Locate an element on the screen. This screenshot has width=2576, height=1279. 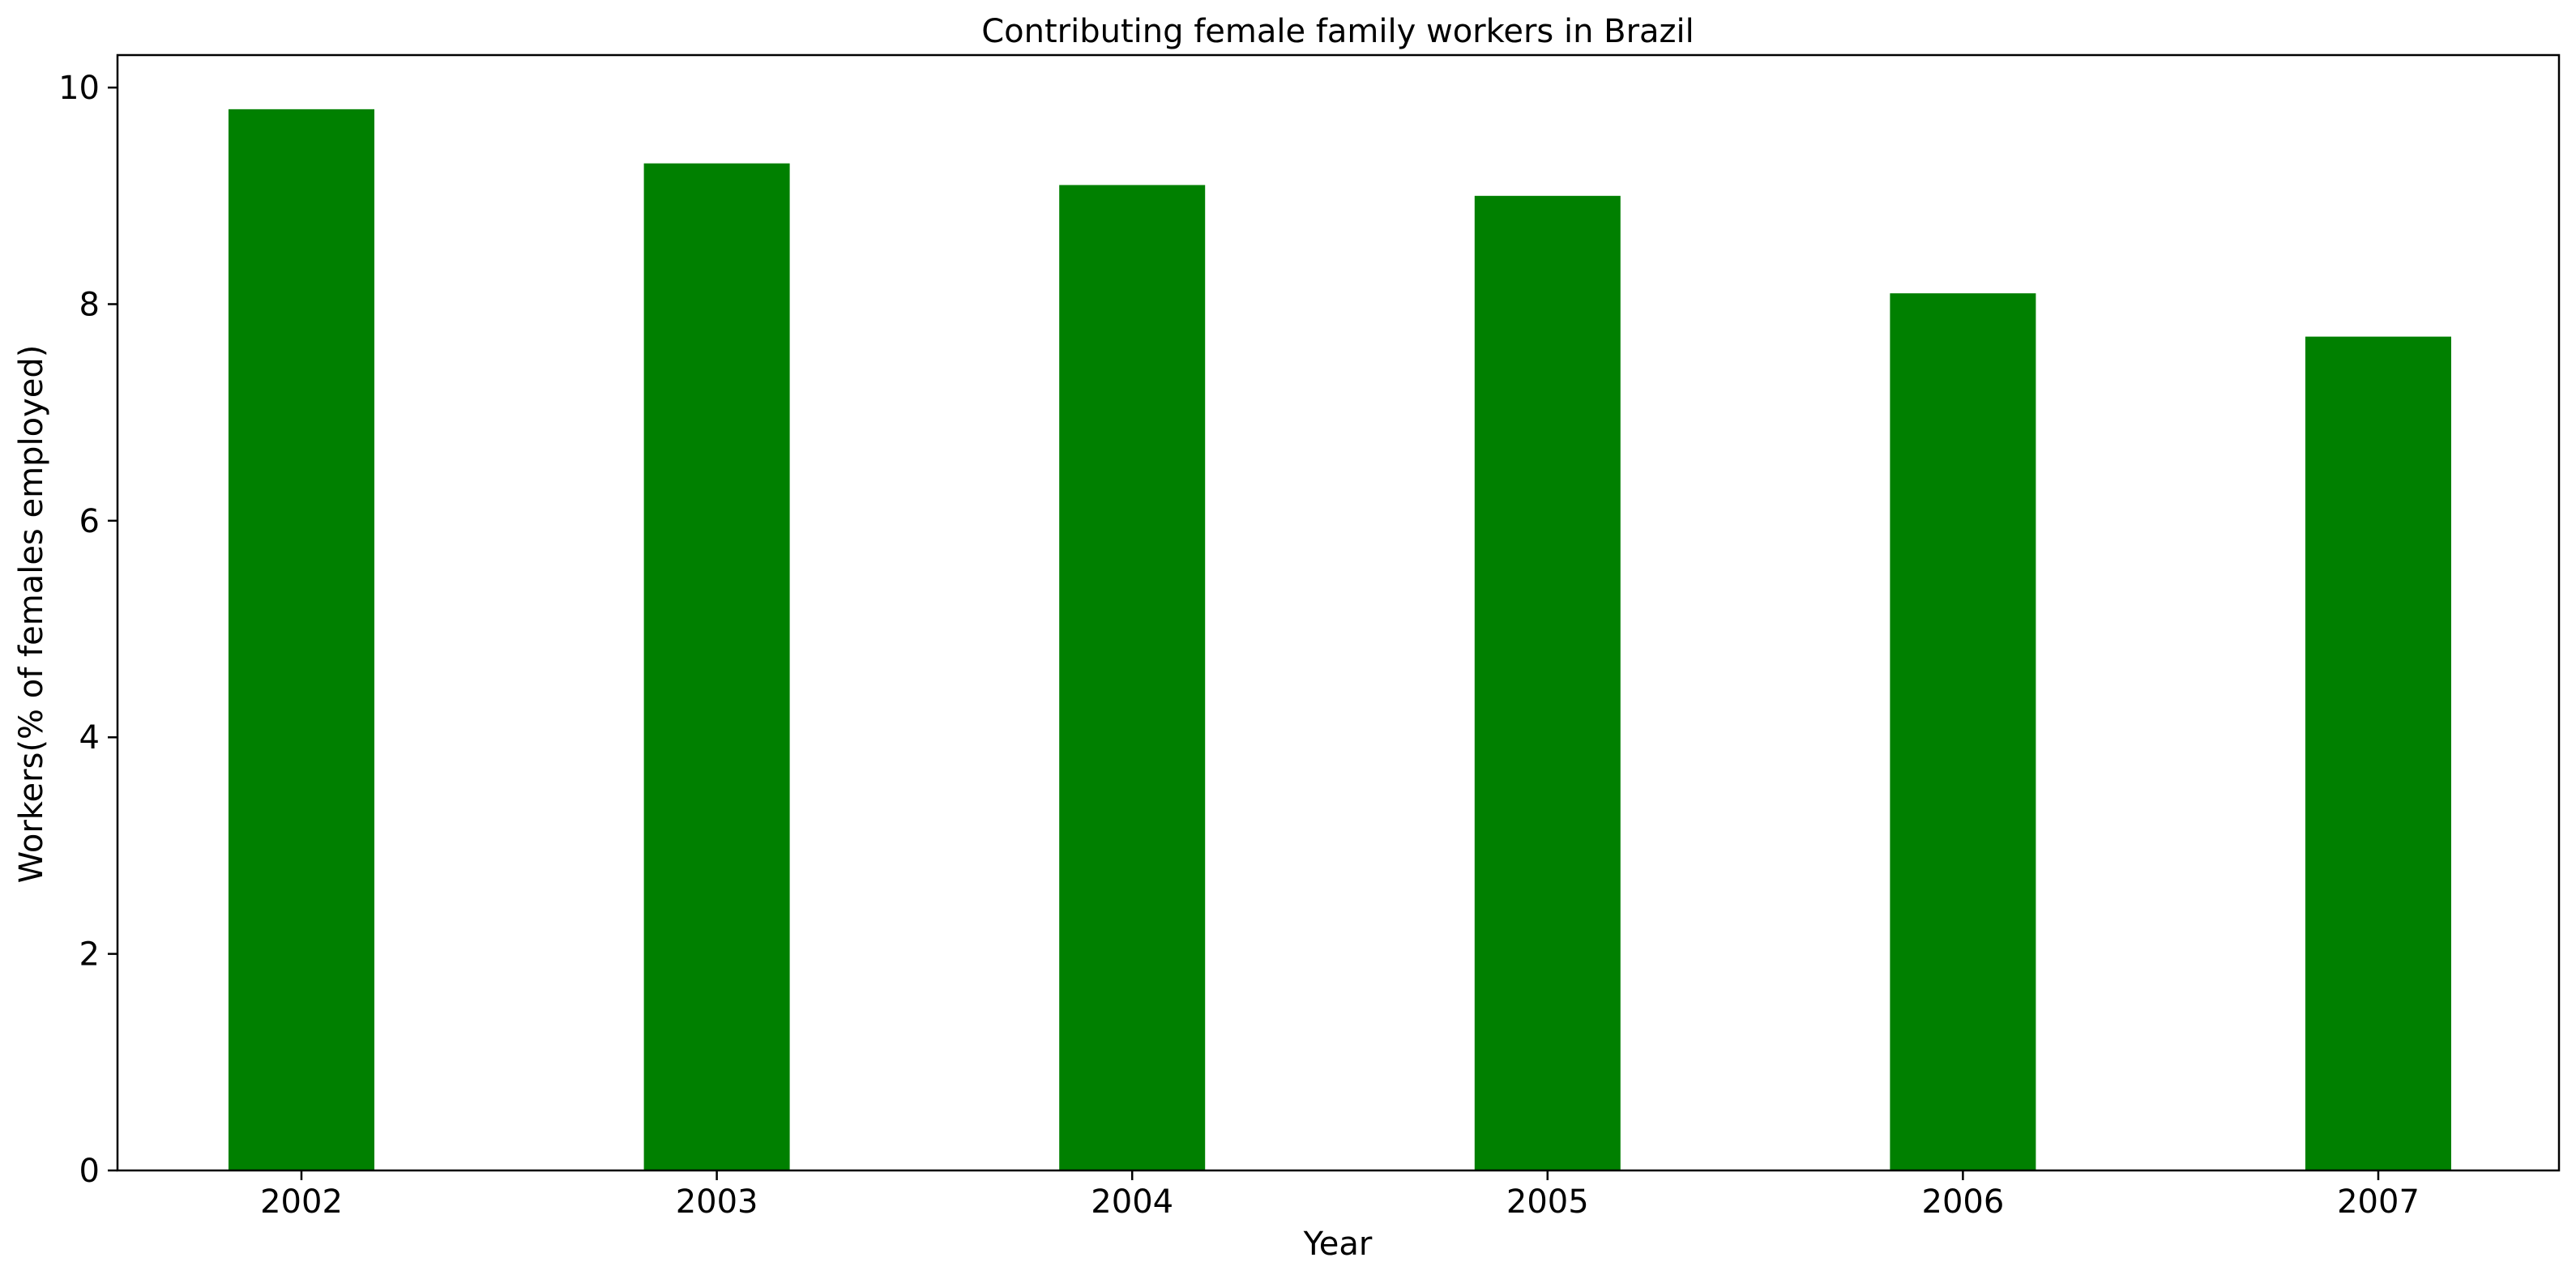
y-tick-label: 0 is located at coordinates (89, 1171).